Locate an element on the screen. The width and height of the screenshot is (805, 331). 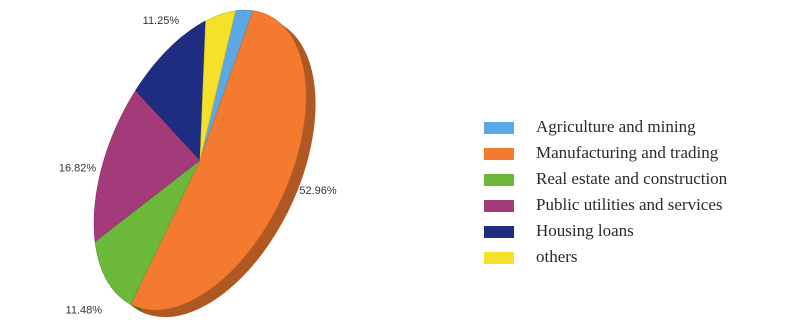
legend-swatch-manufacturing-and-trading is located at coordinates (499, 154).